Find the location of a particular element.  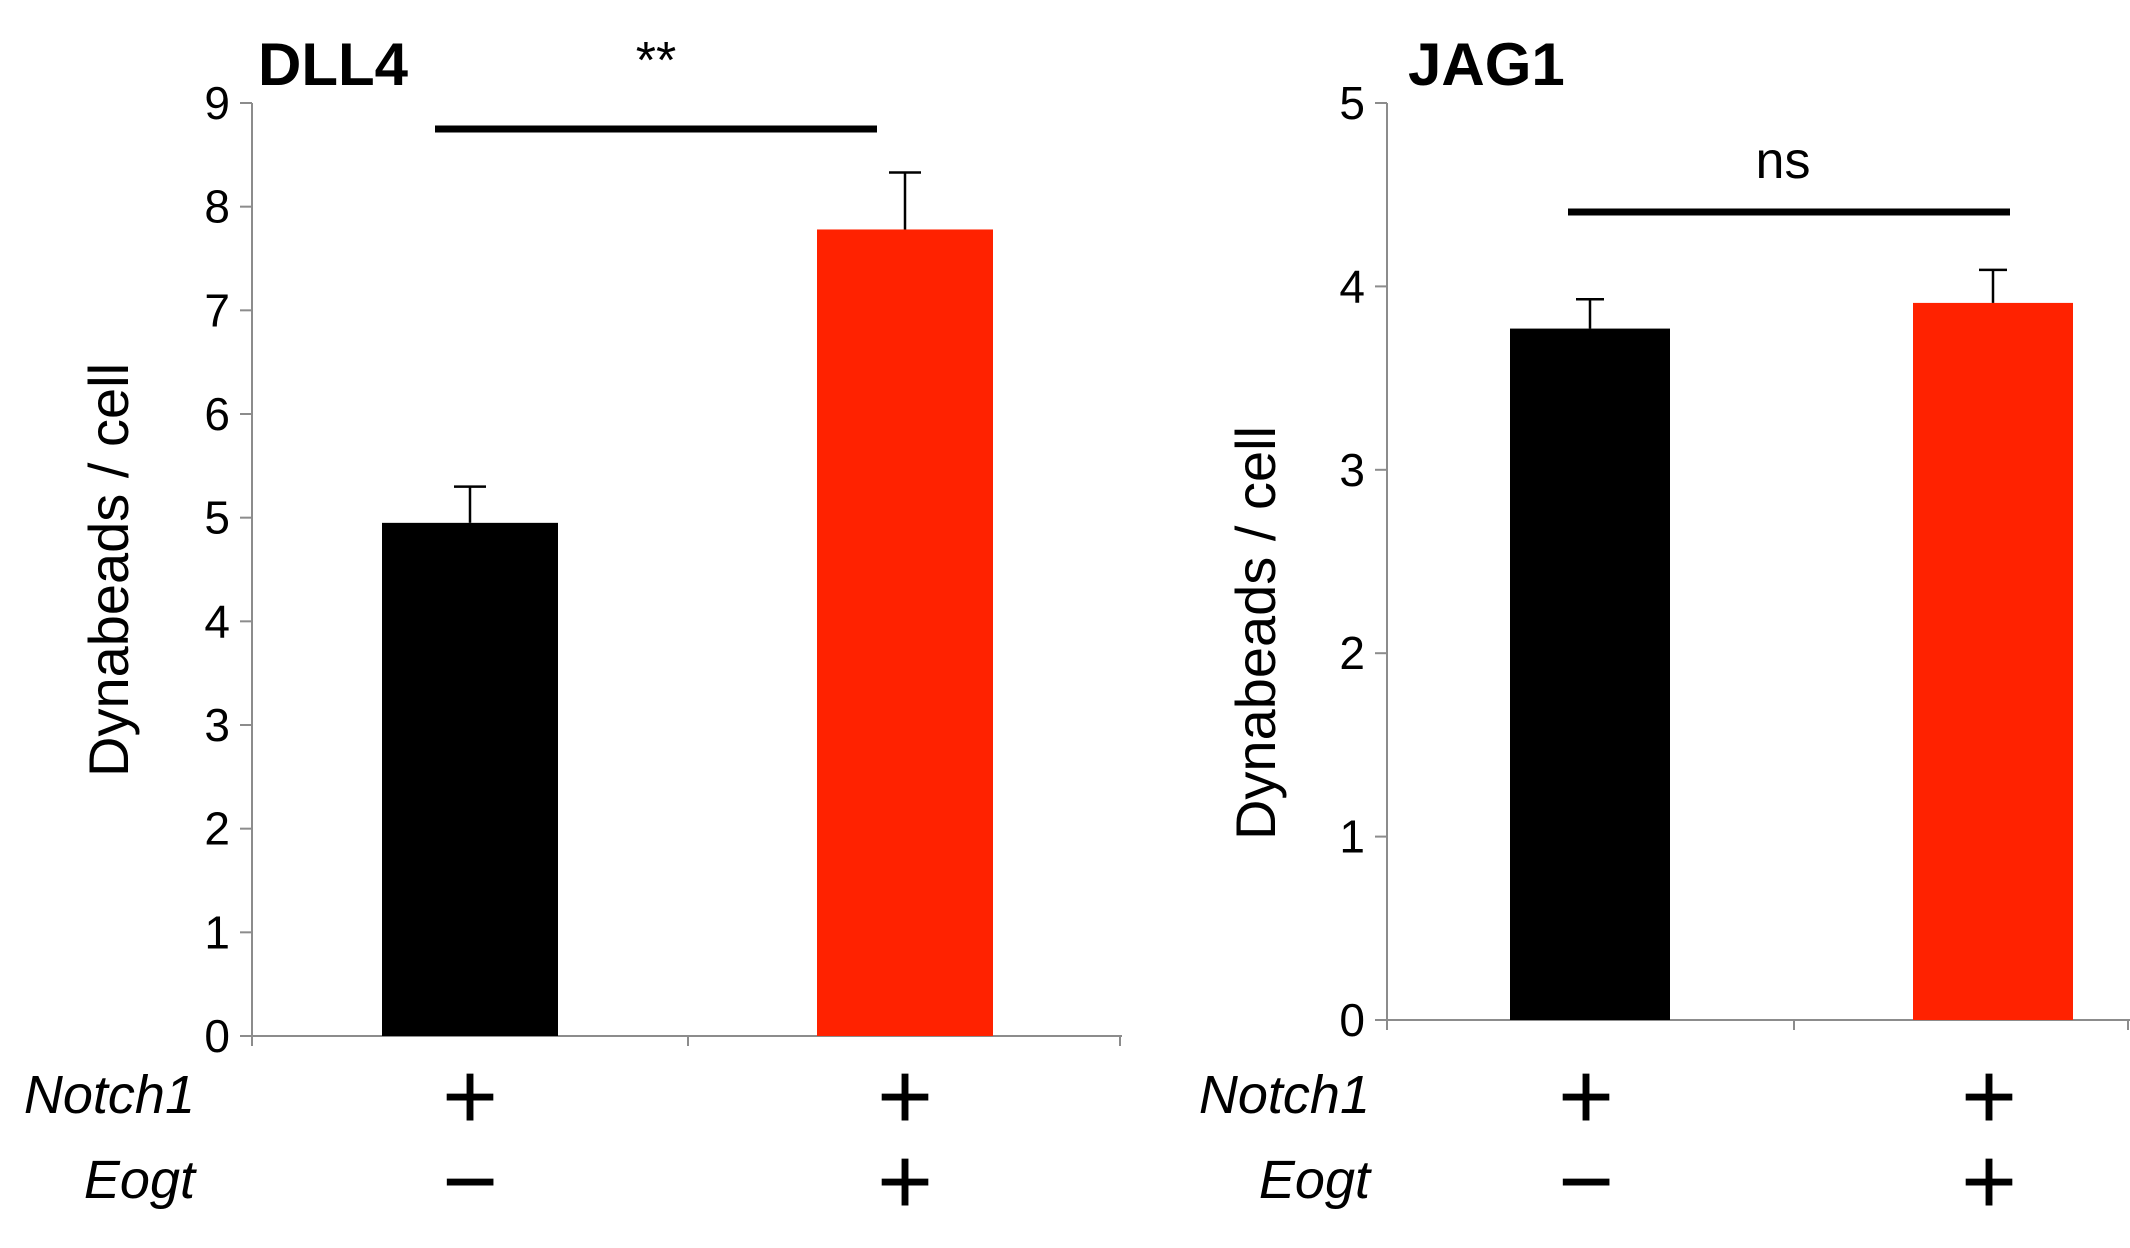

panel-title: JAG1 is located at coordinates (1486, 64).